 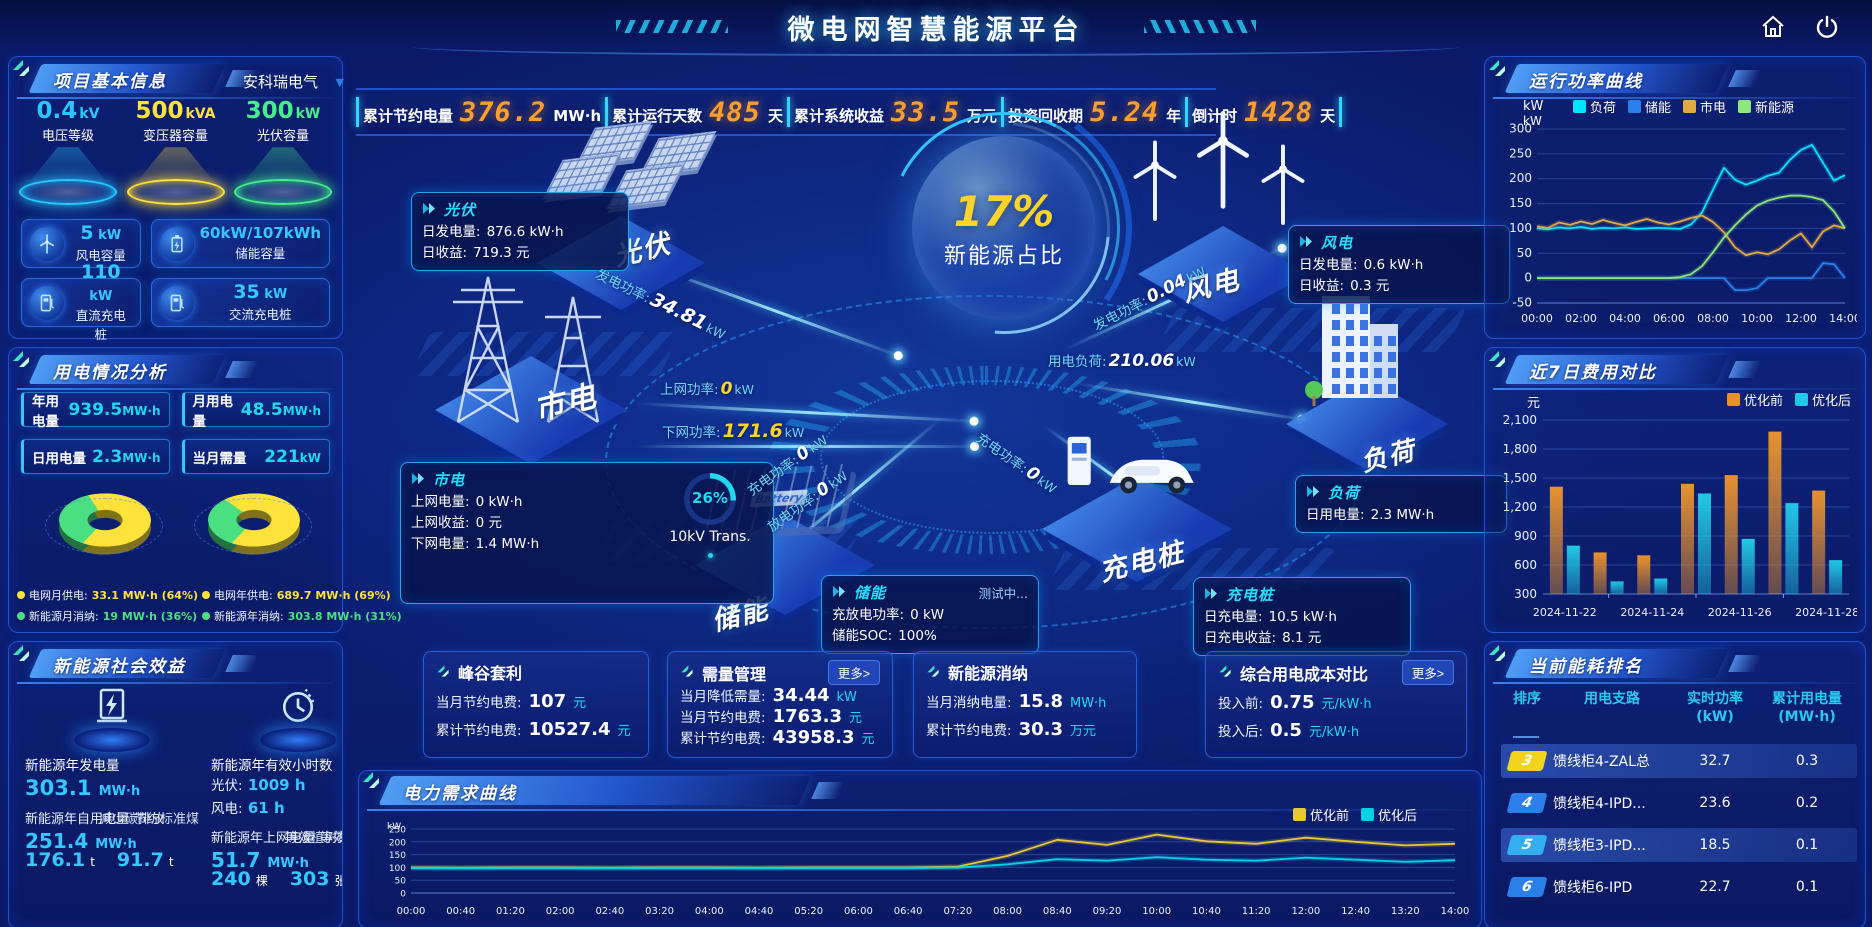 I want to click on transformer-label: 10kV Trans., so click(x=710, y=537).